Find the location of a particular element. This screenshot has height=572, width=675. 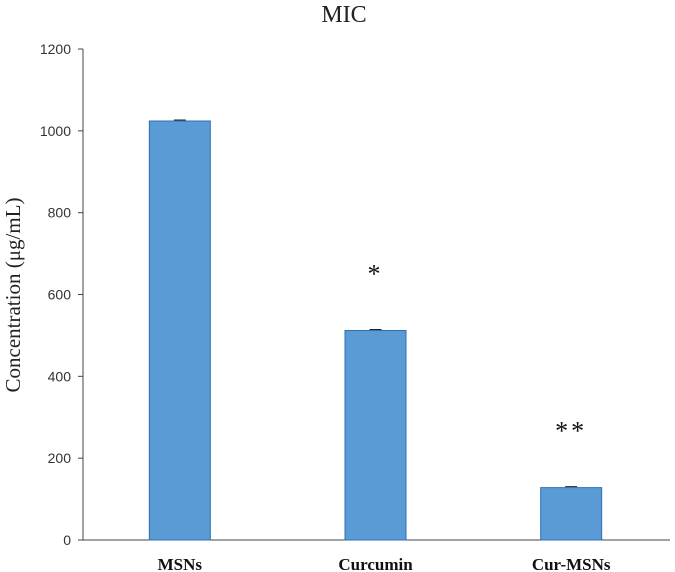

x-ticks: MSNs Curcumin Cur-MSNs is located at coordinates (384, 563).